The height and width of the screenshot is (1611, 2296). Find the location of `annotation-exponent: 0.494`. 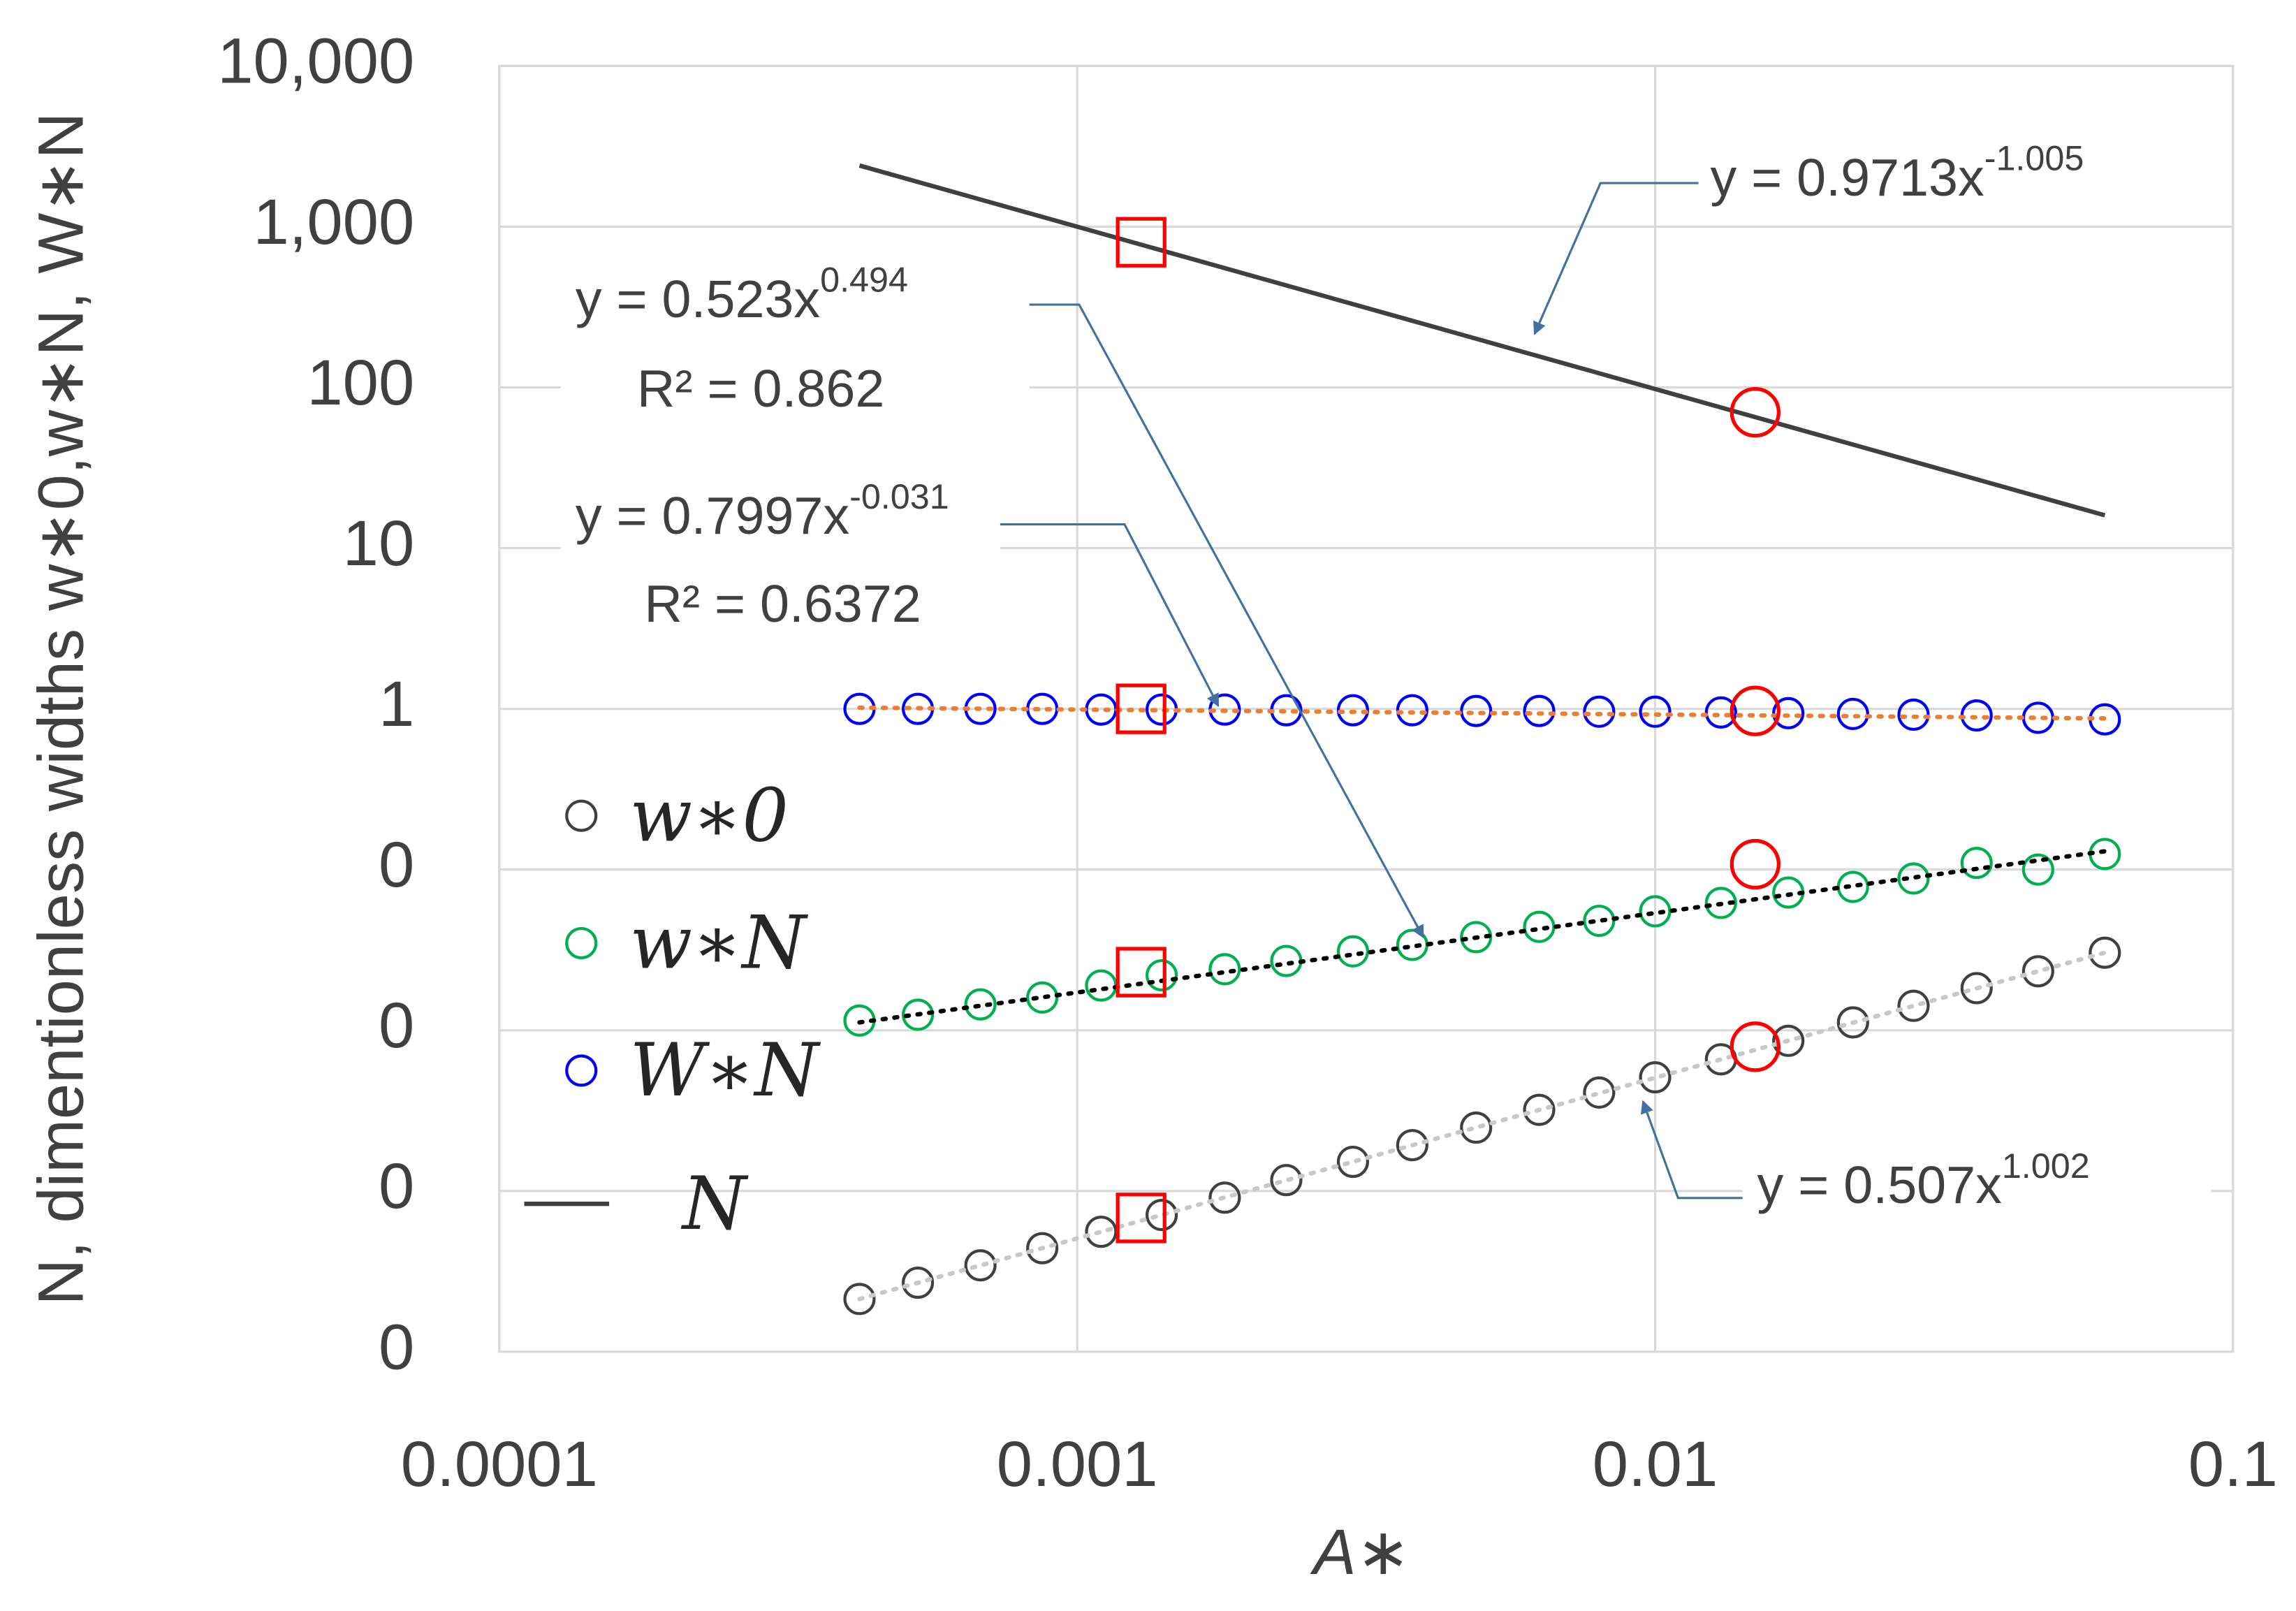

annotation-exponent: 0.494 is located at coordinates (864, 280).